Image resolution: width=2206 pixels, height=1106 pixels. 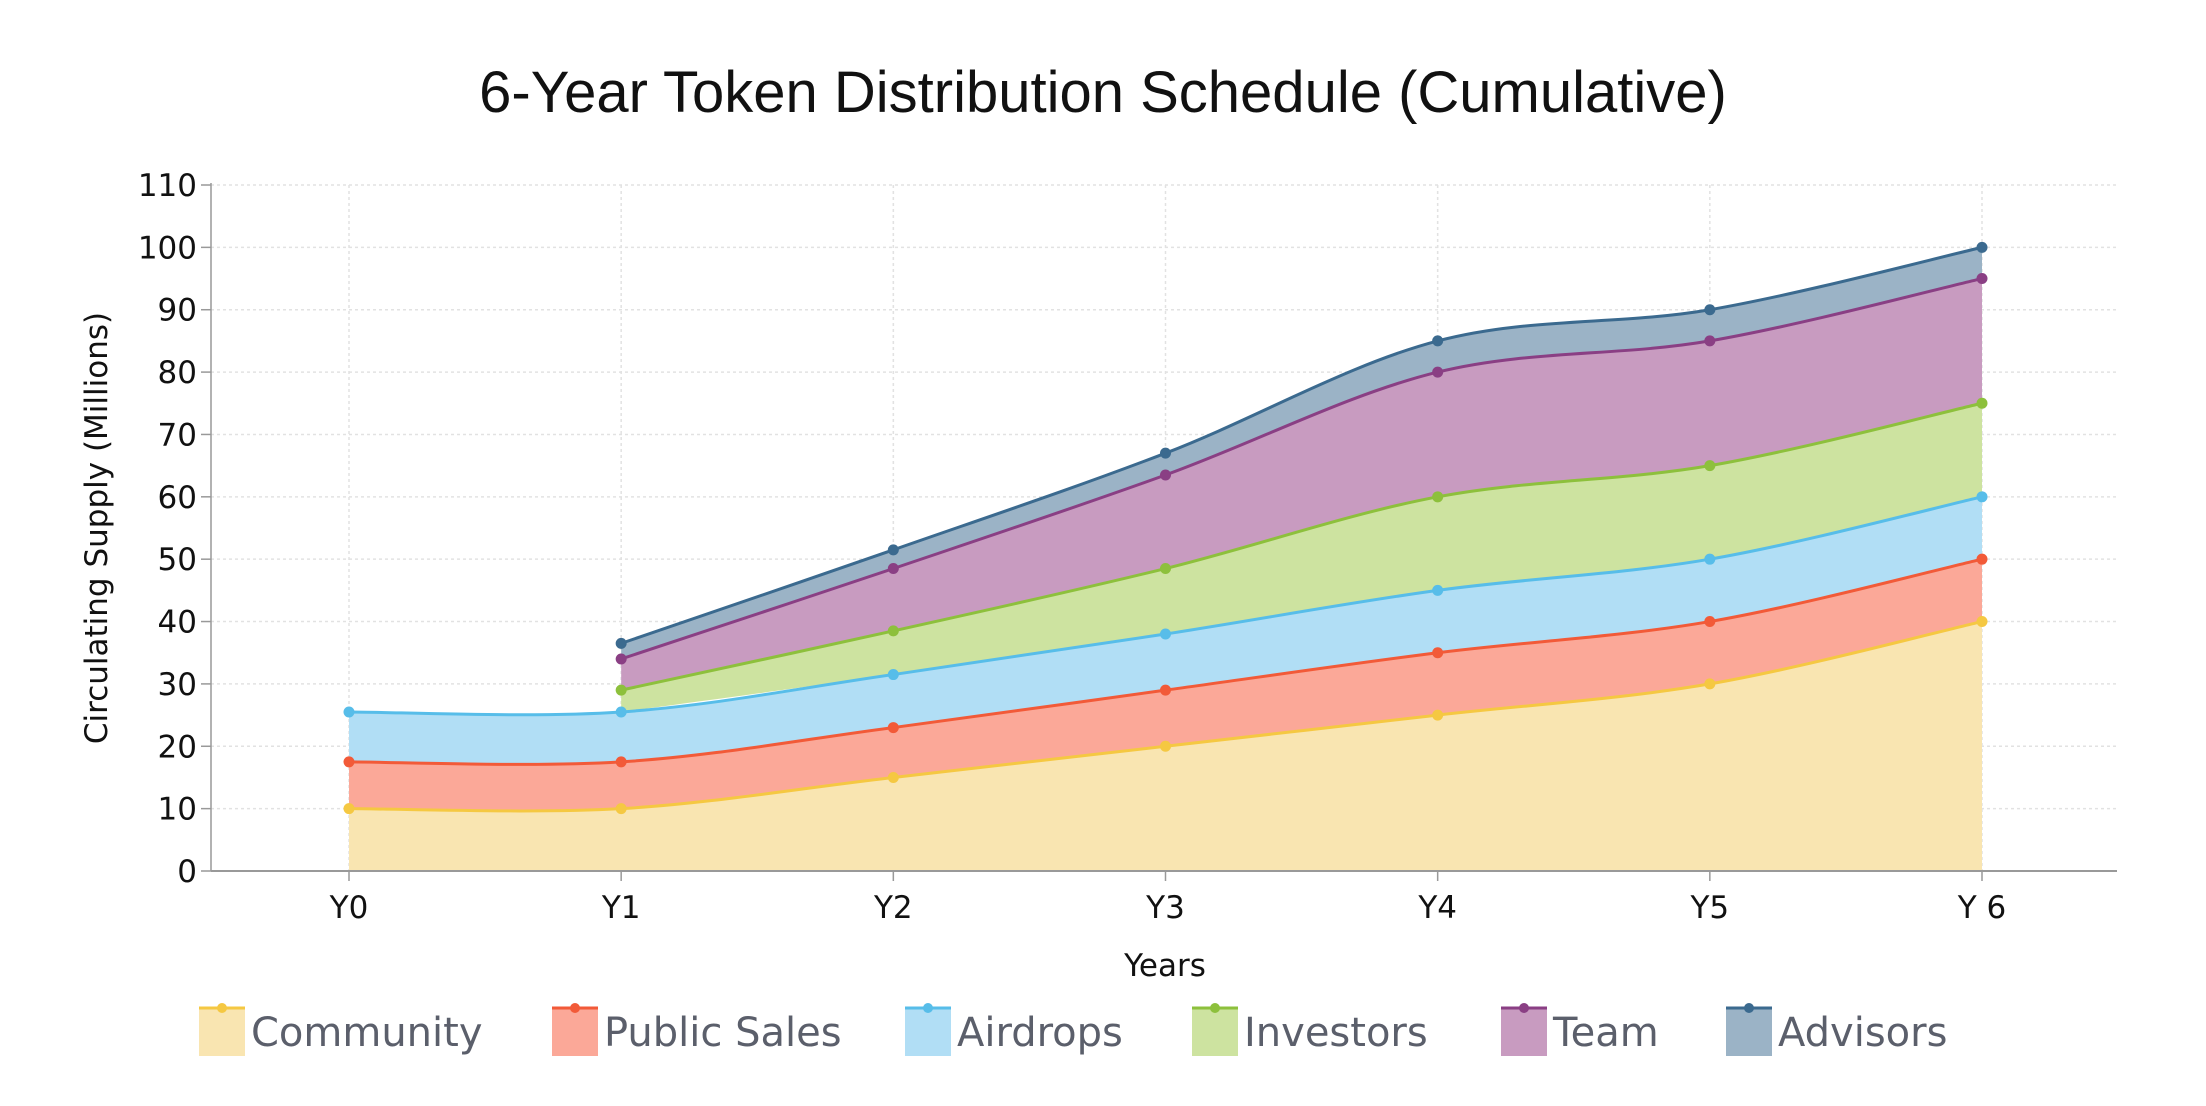 I want to click on x-tick-label: Y 6, so click(x=1982, y=908).